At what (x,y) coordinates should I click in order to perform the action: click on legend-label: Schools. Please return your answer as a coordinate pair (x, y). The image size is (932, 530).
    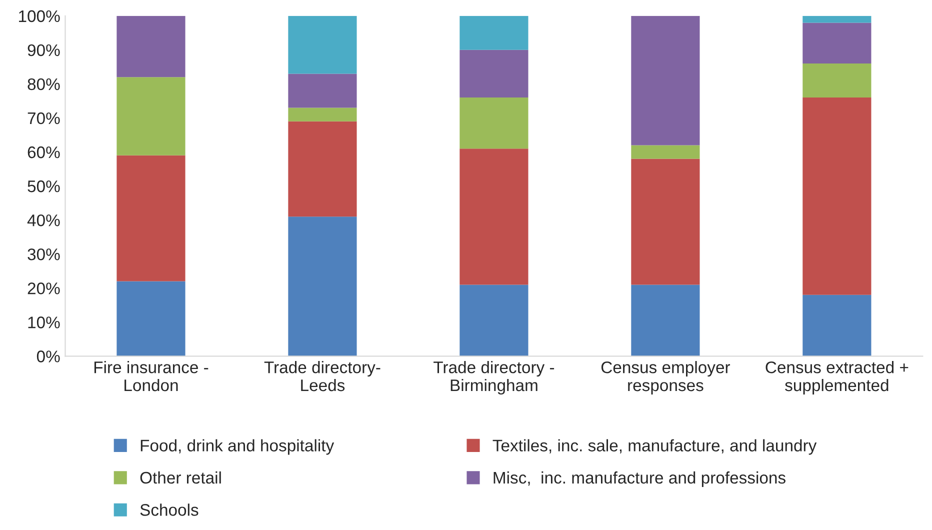
    Looking at the image, I should click on (169, 510).